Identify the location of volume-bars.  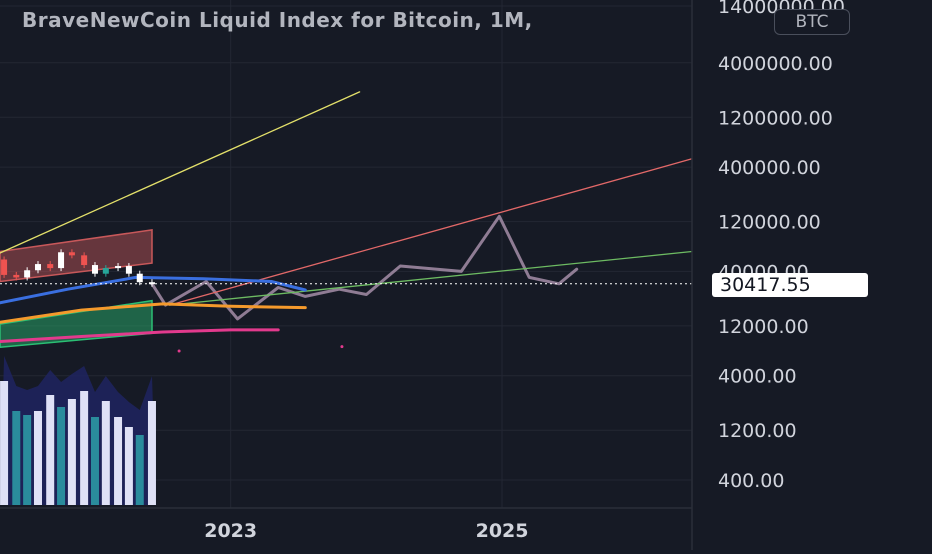
(78, 430).